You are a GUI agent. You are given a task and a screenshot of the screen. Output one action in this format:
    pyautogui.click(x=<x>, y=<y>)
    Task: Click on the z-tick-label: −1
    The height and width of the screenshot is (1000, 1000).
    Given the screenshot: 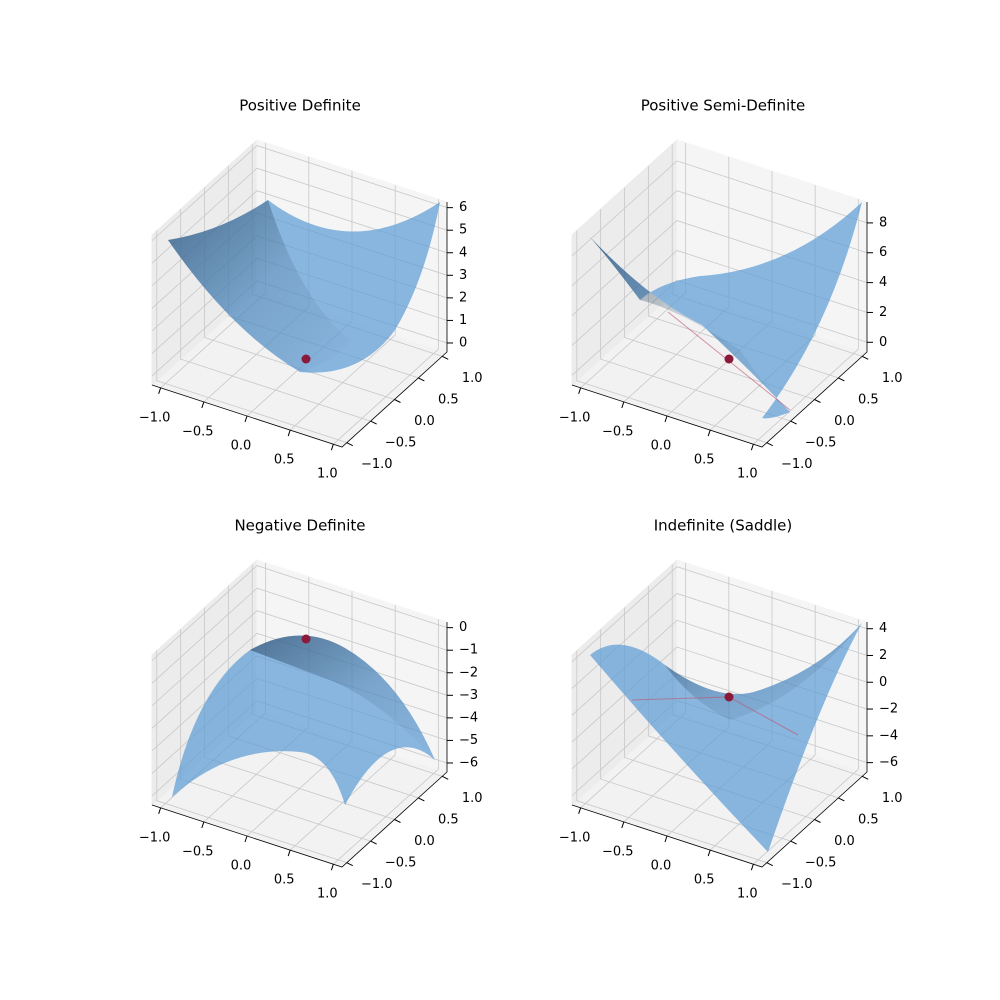 What is the action you would take?
    pyautogui.click(x=468, y=650)
    